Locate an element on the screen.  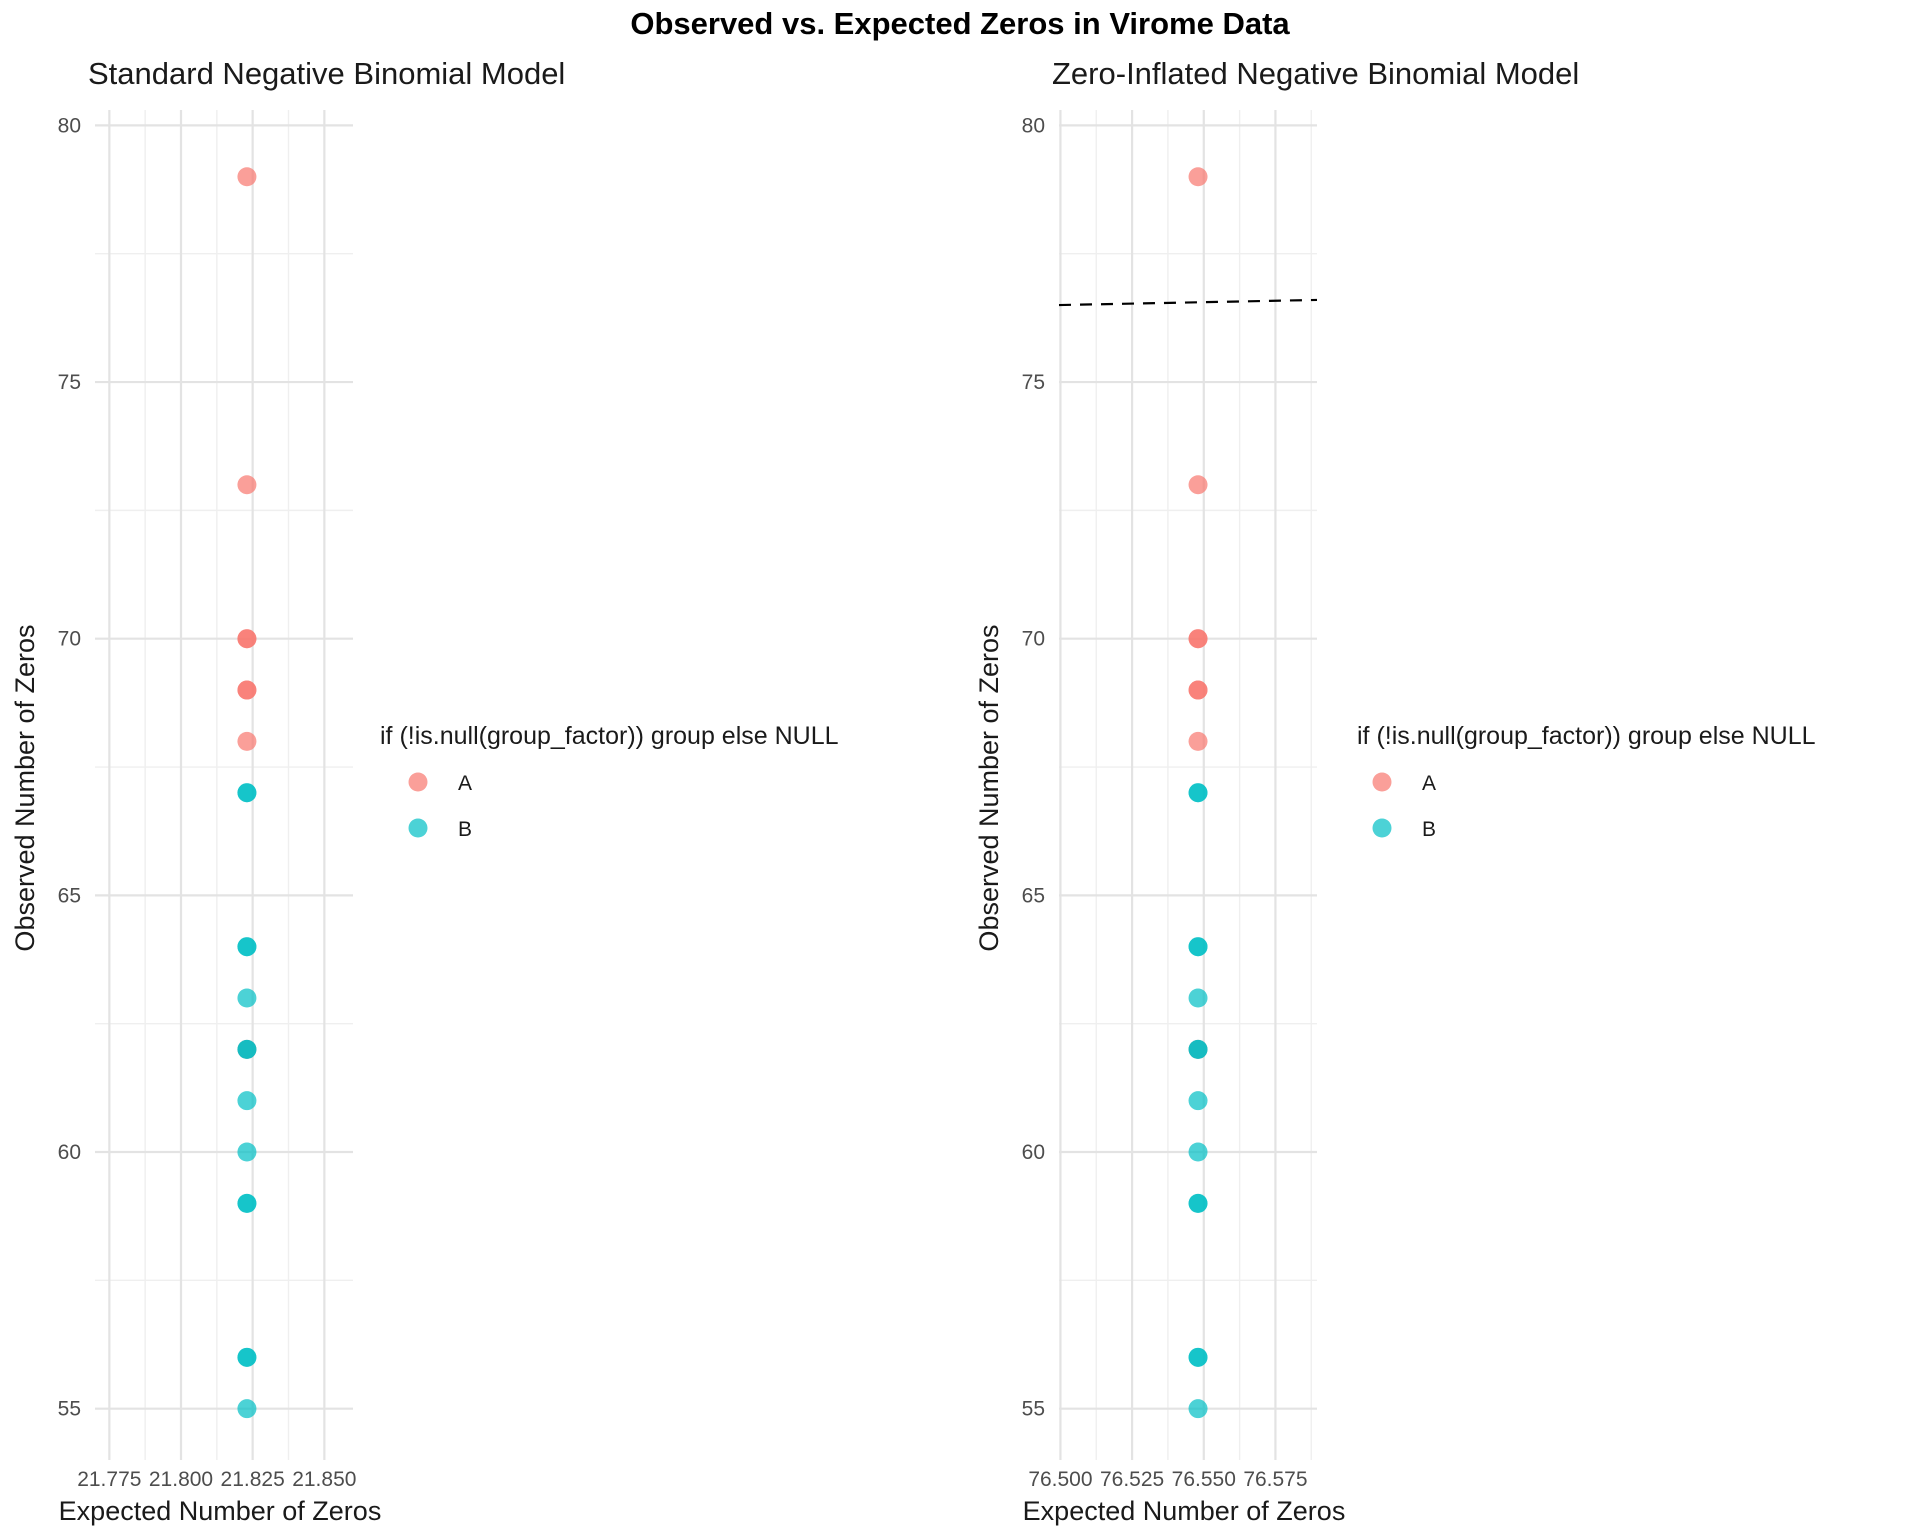
reference-line-dashed is located at coordinates (1188, 302).